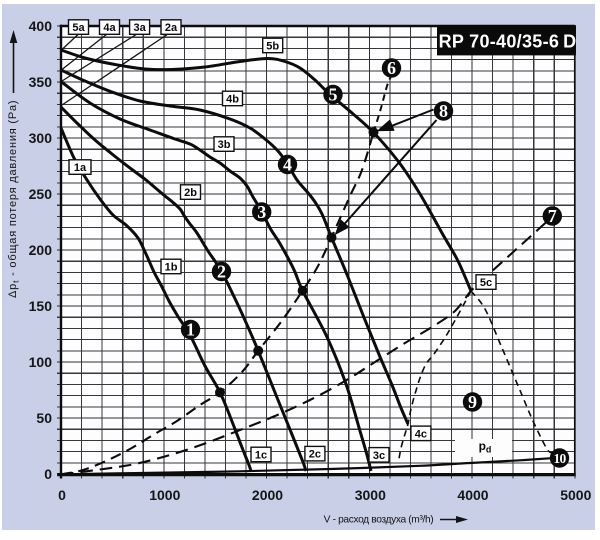  What do you see at coordinates (333, 95) in the screenshot?
I see `svg-text: 5` at bounding box center [333, 95].